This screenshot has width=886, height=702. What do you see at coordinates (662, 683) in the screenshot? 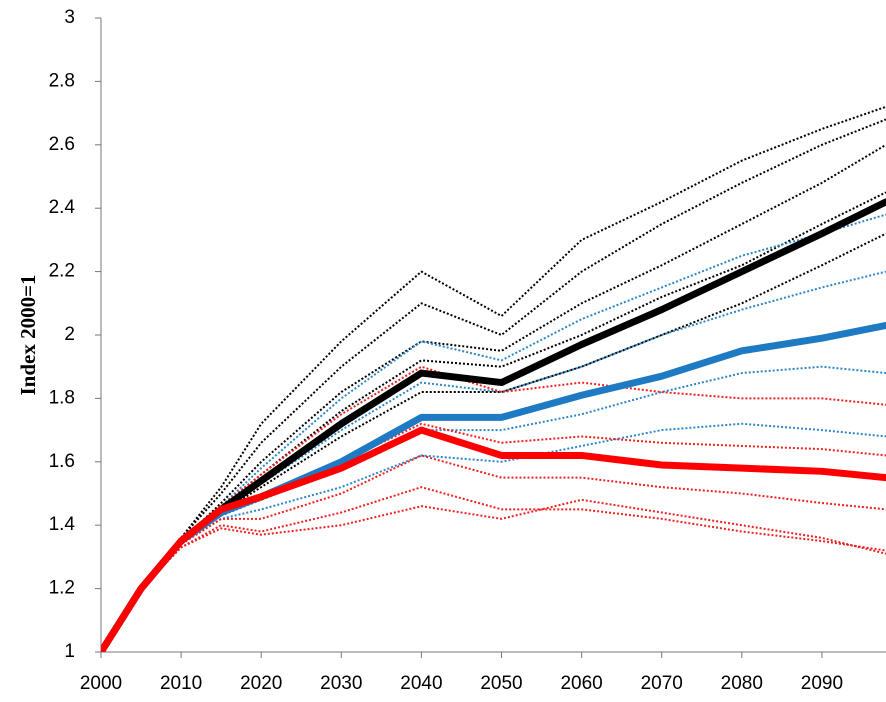
I see `x-tick-label: 2070` at bounding box center [662, 683].